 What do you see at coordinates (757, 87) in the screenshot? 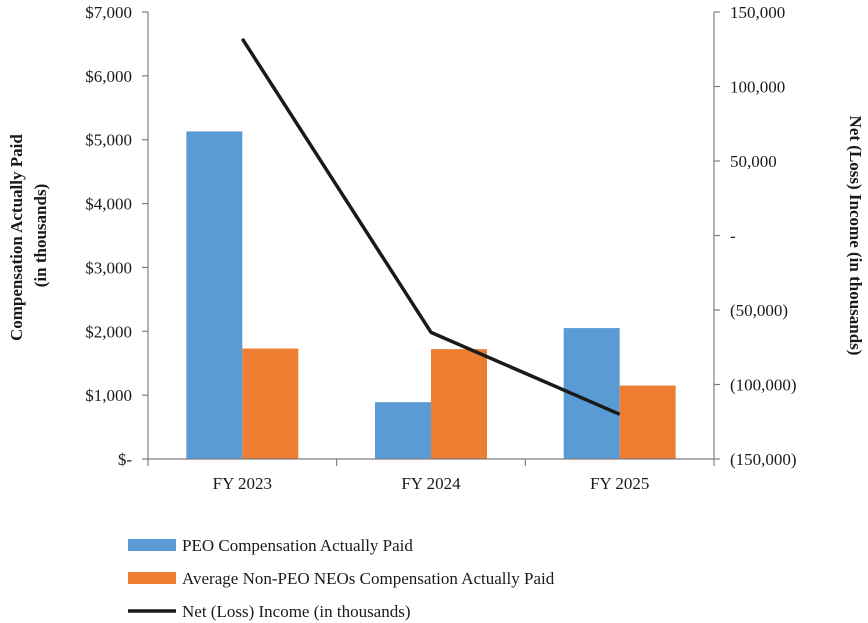
I see `right-tick-label: 100,000` at bounding box center [757, 87].